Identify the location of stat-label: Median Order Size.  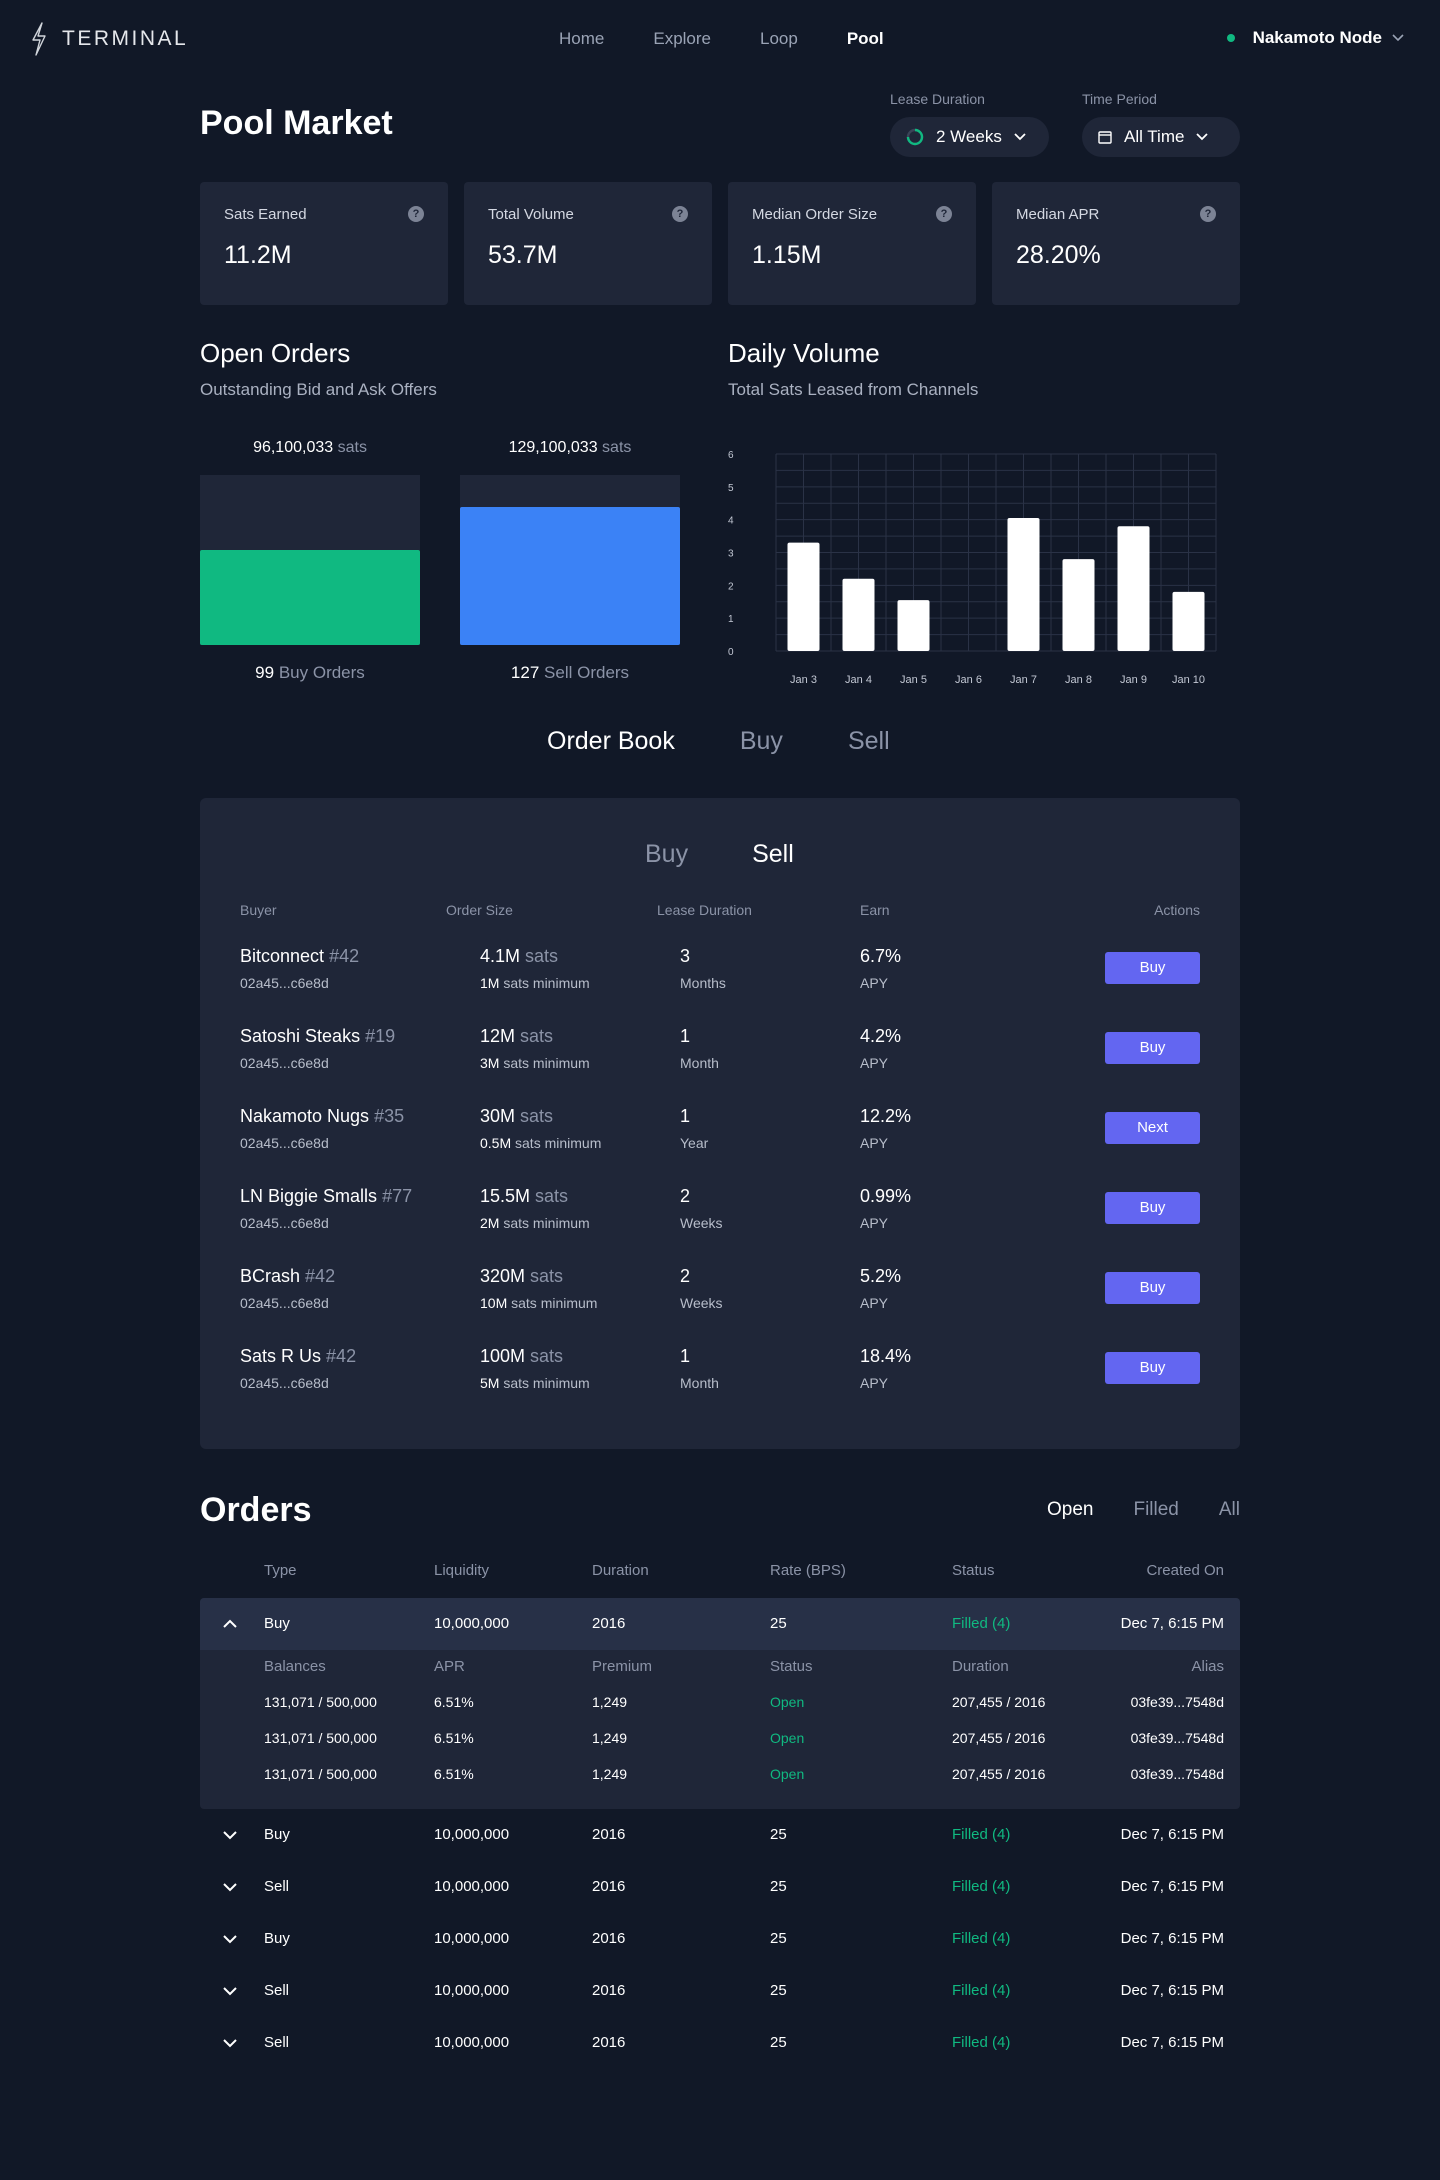
(815, 214).